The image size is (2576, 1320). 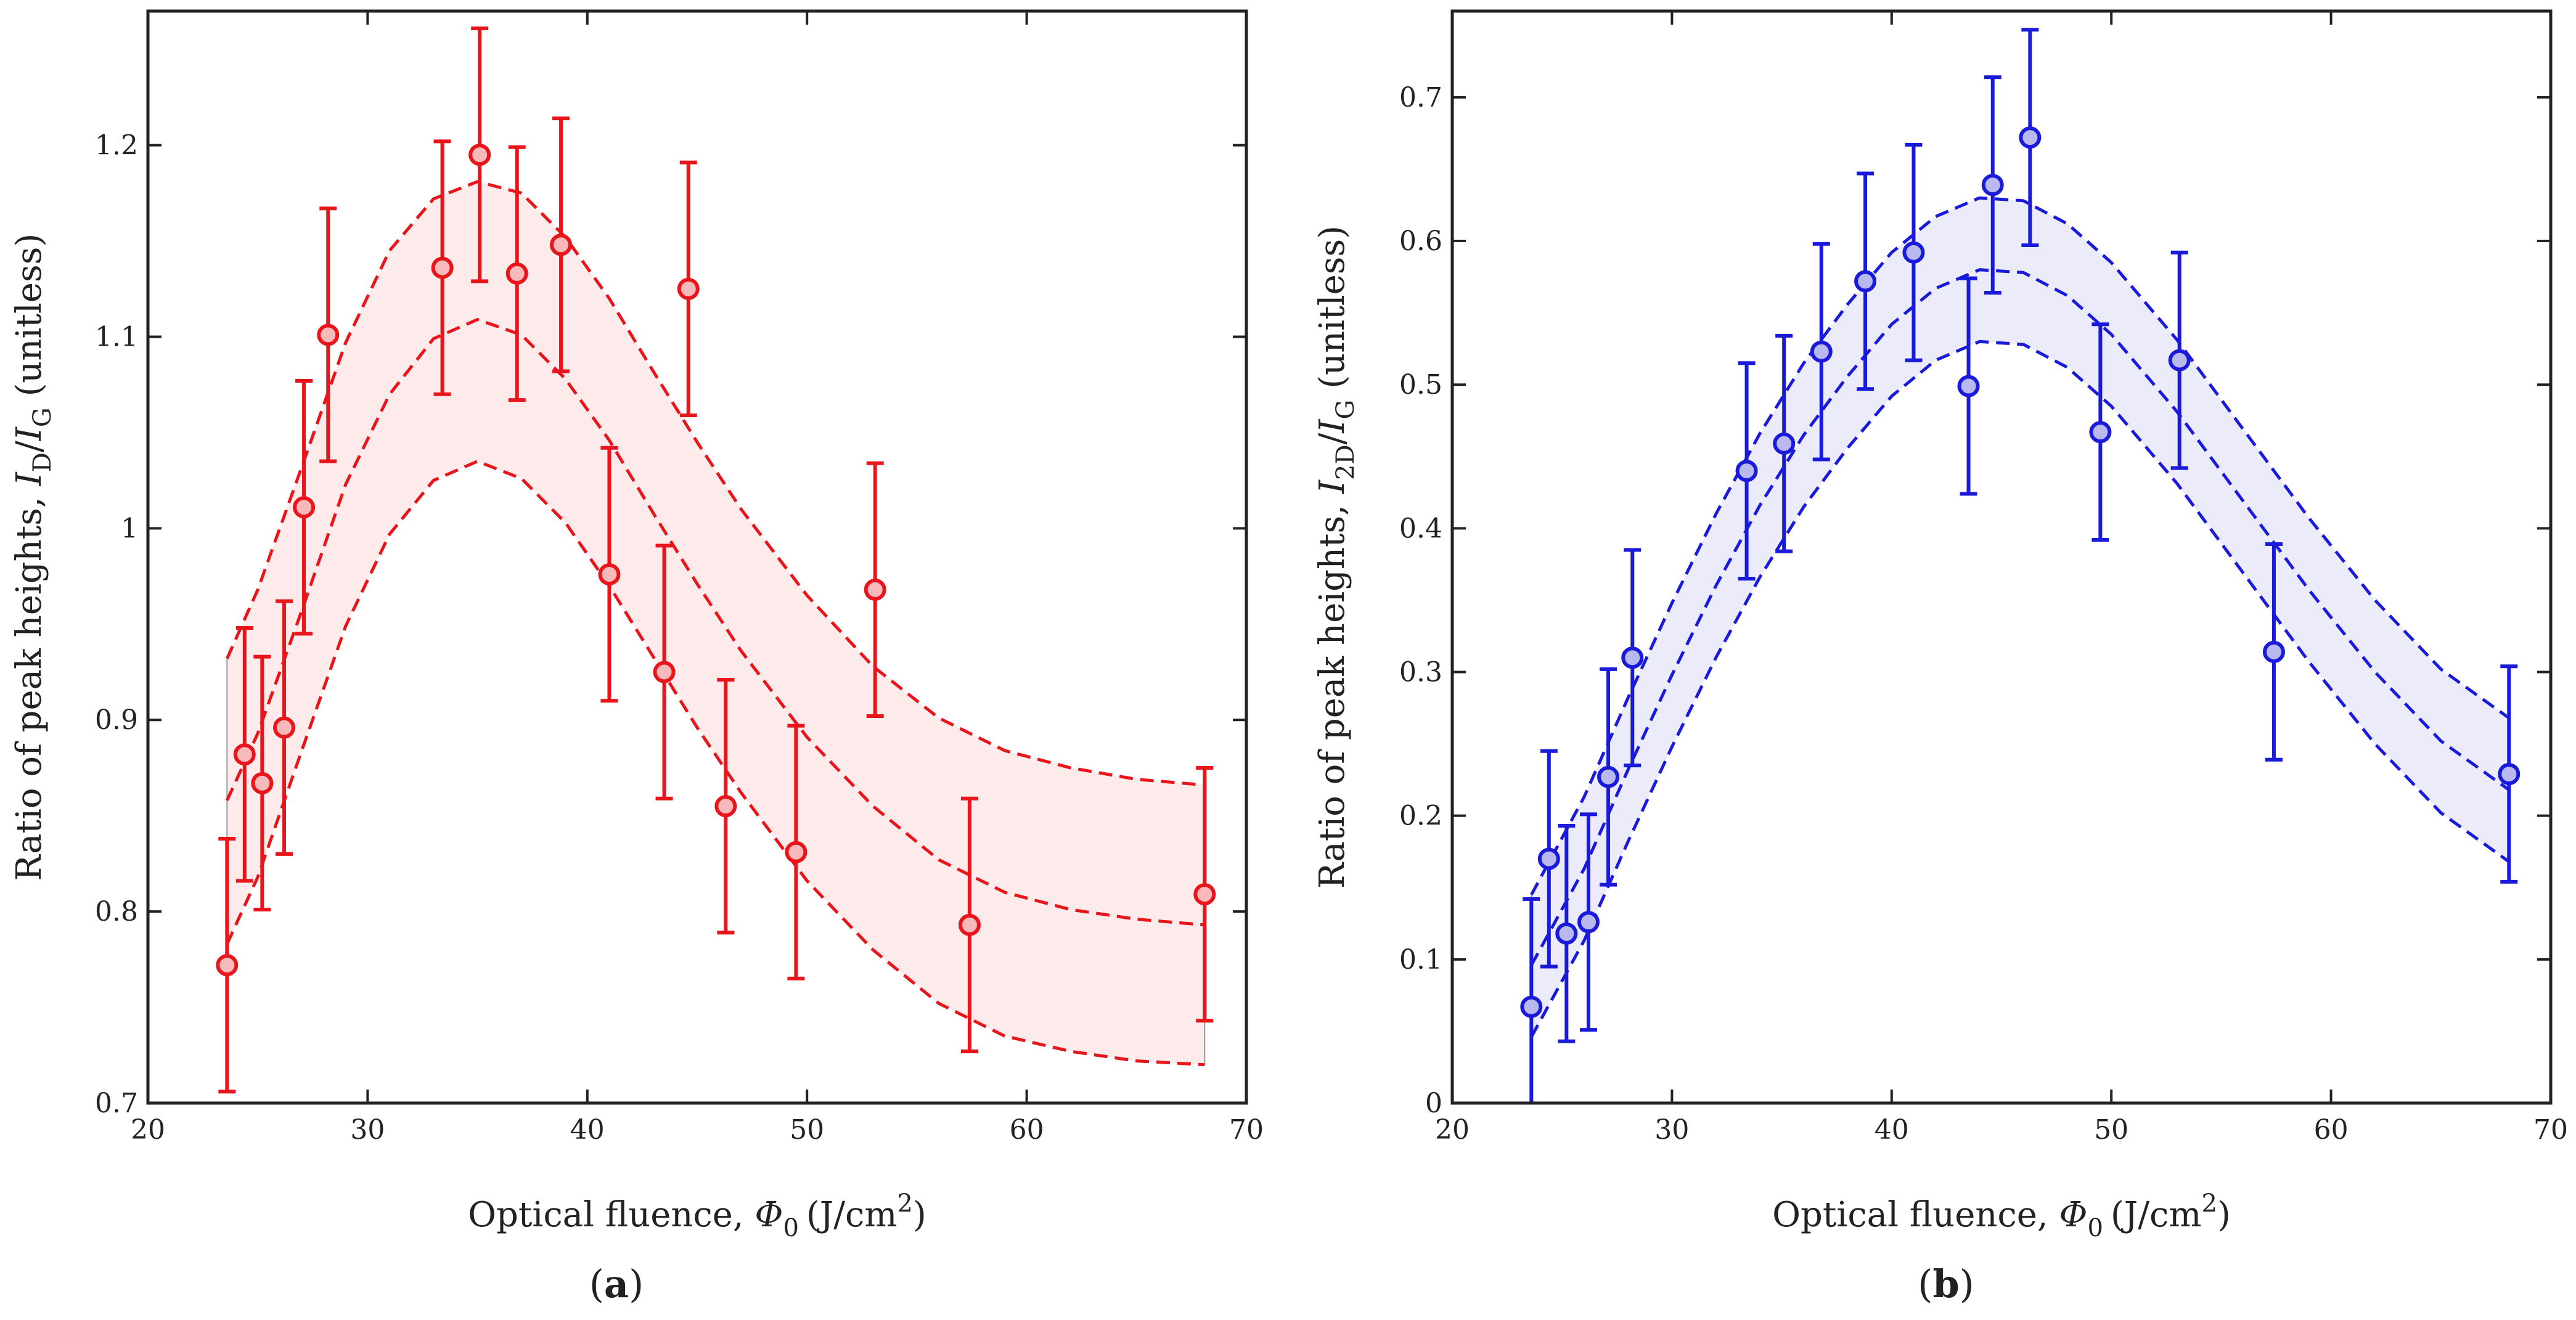 What do you see at coordinates (2331, 1130) in the screenshot?
I see `x-tick-label-b: 60` at bounding box center [2331, 1130].